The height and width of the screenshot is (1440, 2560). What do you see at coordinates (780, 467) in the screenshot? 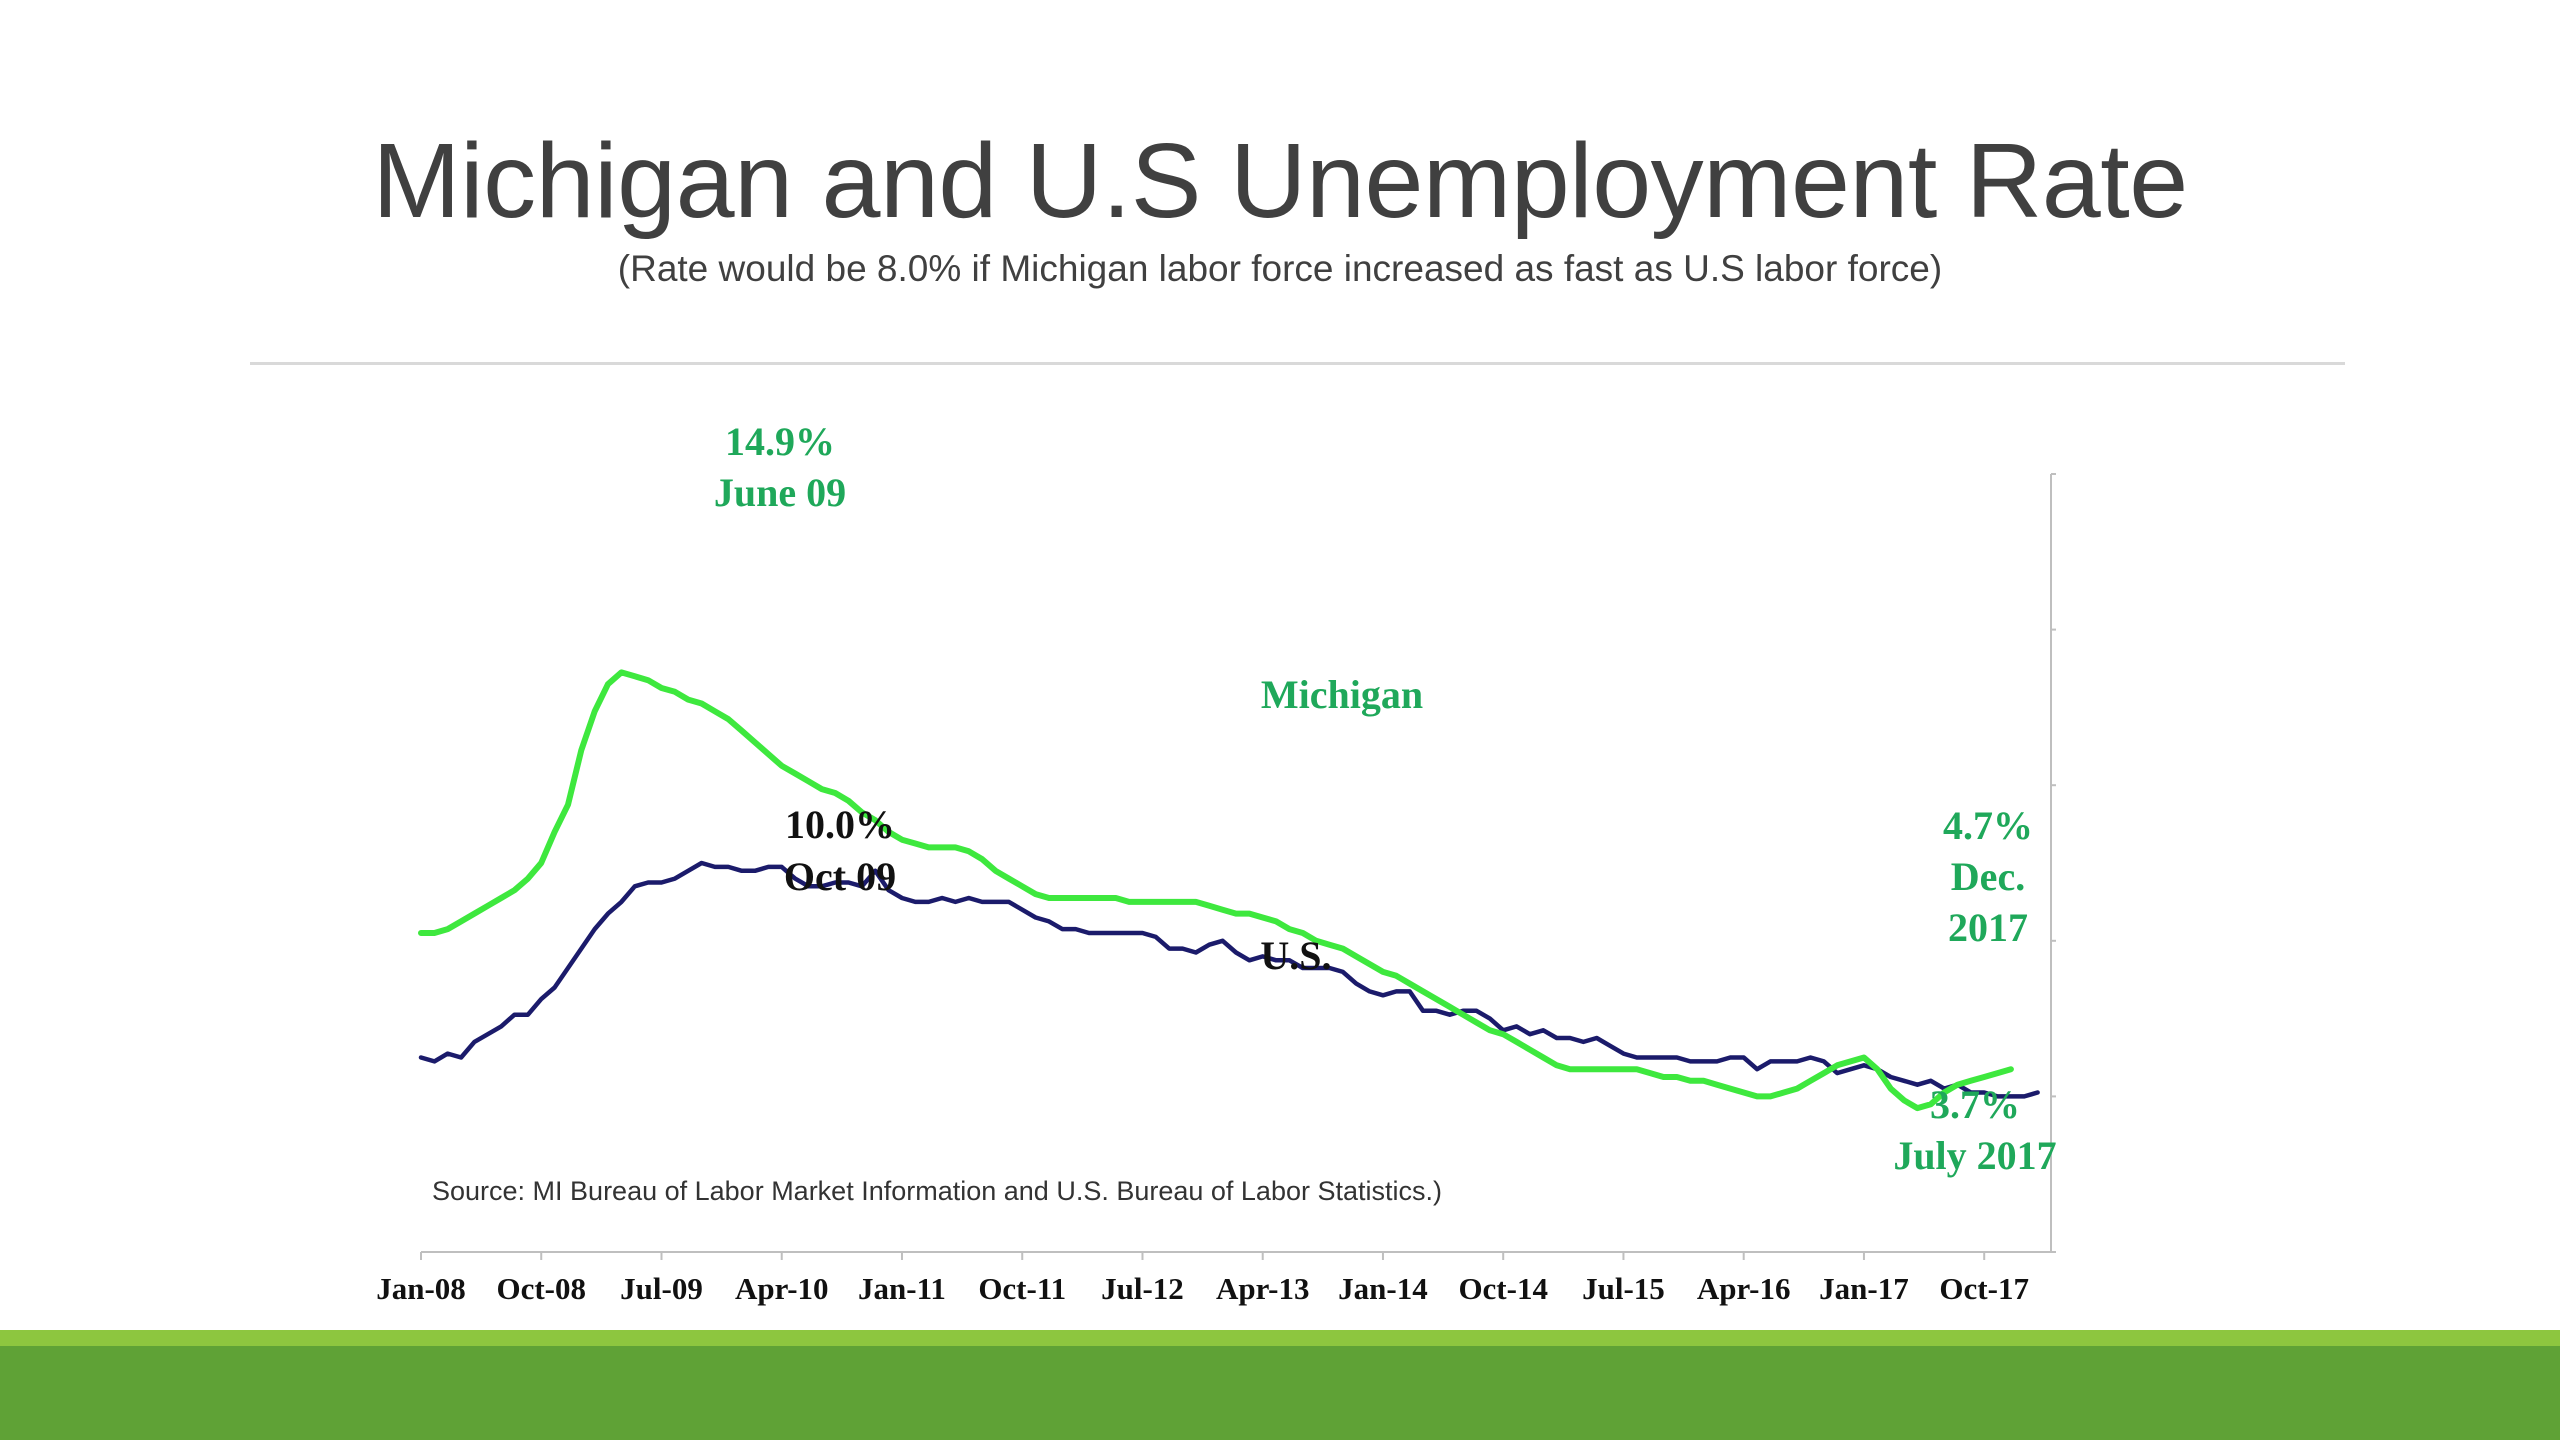
I see `annotation-michigan-peak: 14.9% June 09` at bounding box center [780, 467].